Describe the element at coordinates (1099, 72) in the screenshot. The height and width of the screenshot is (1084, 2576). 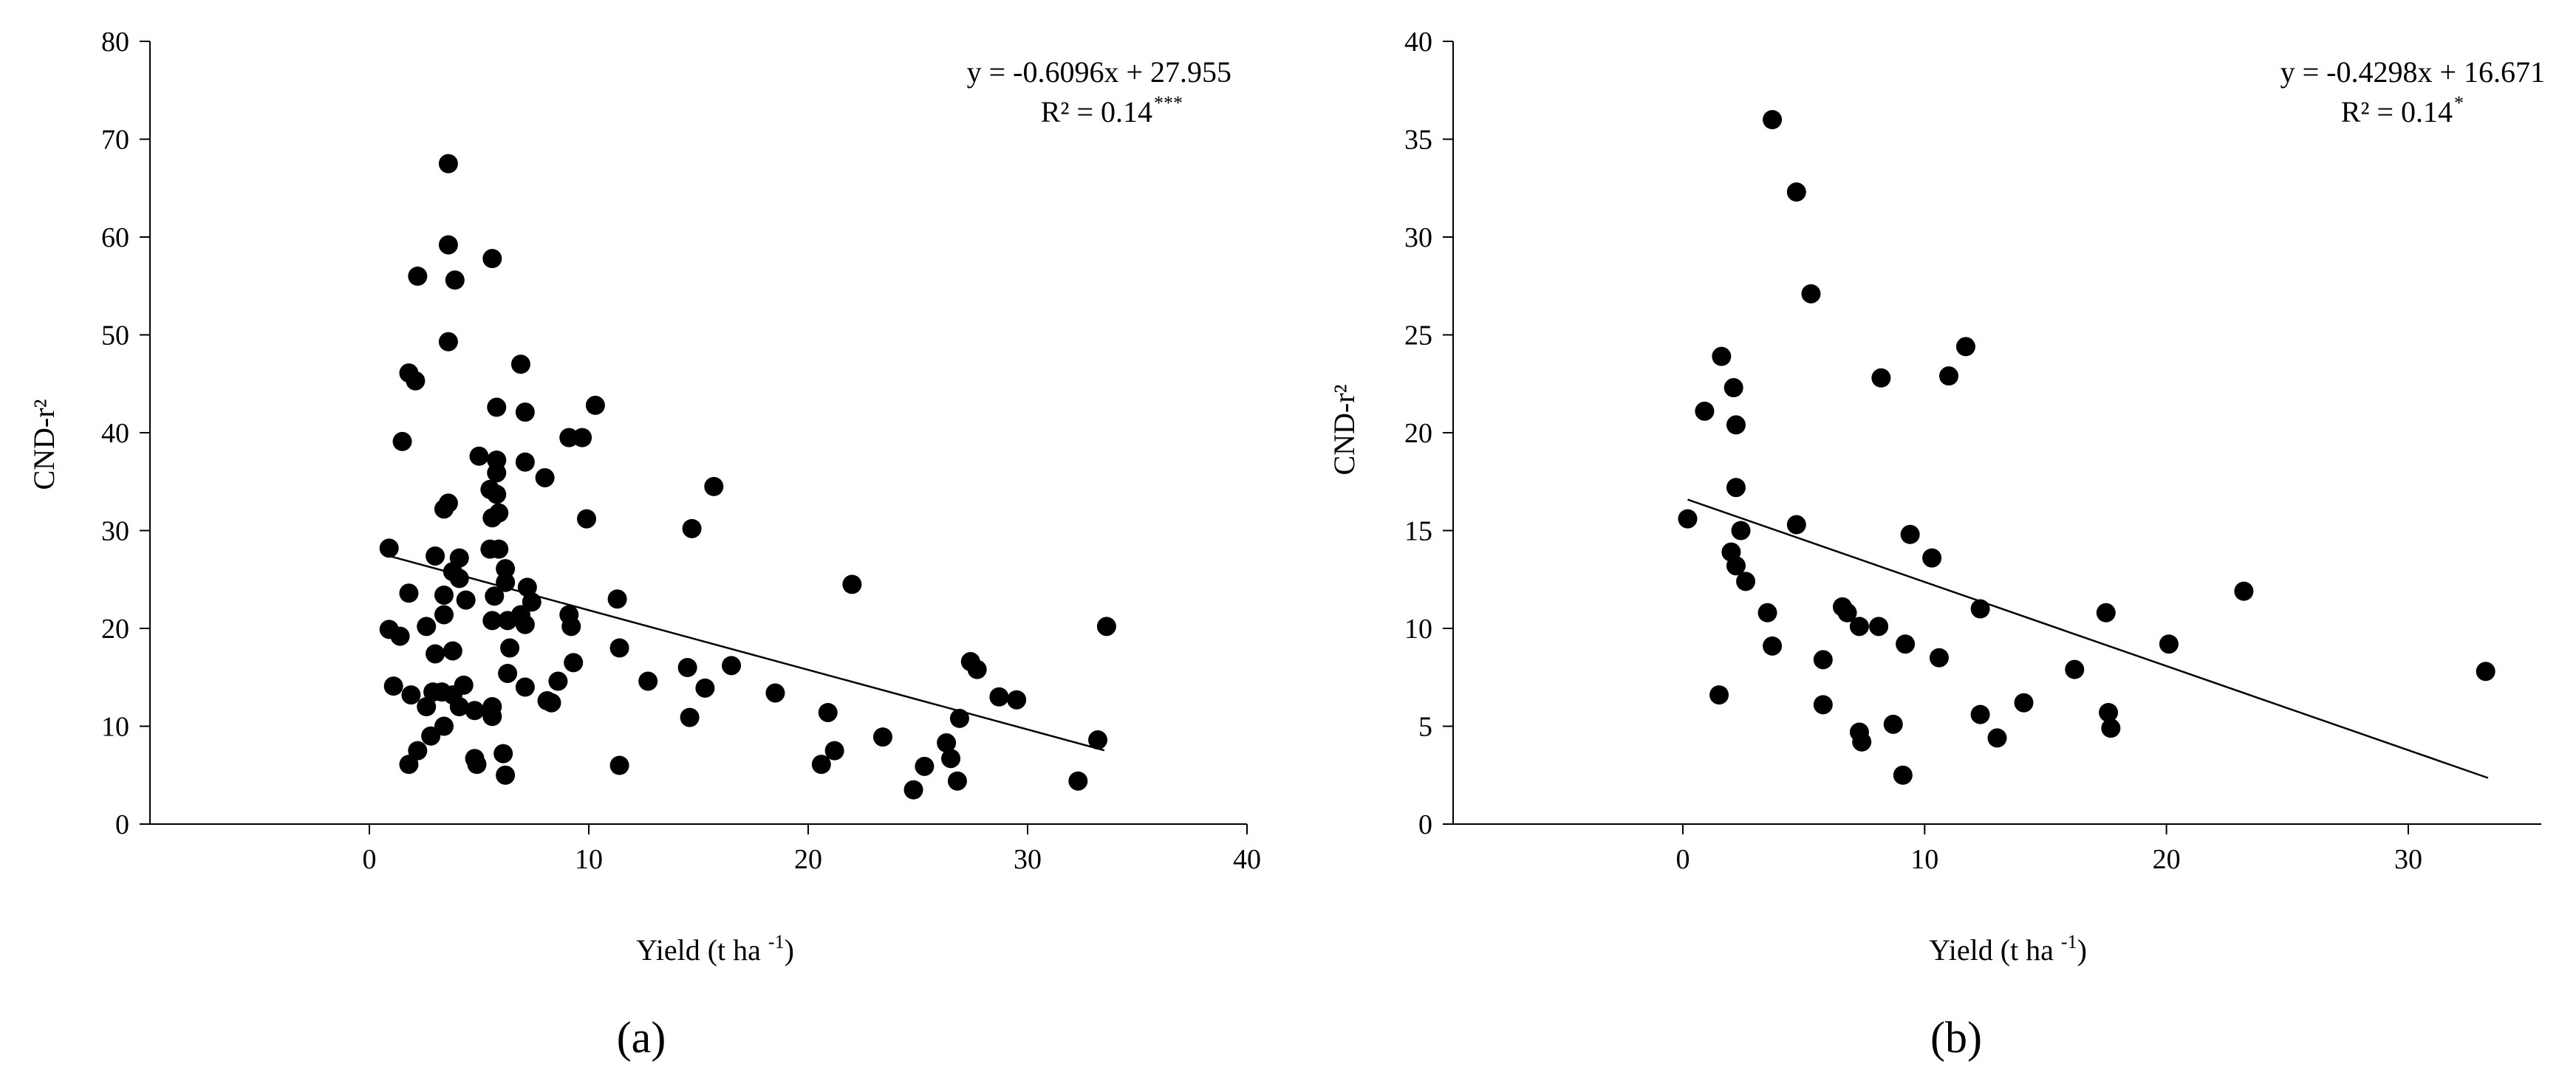
I see `panel-a-equation: y = -0.6096x + 27.955` at that location.